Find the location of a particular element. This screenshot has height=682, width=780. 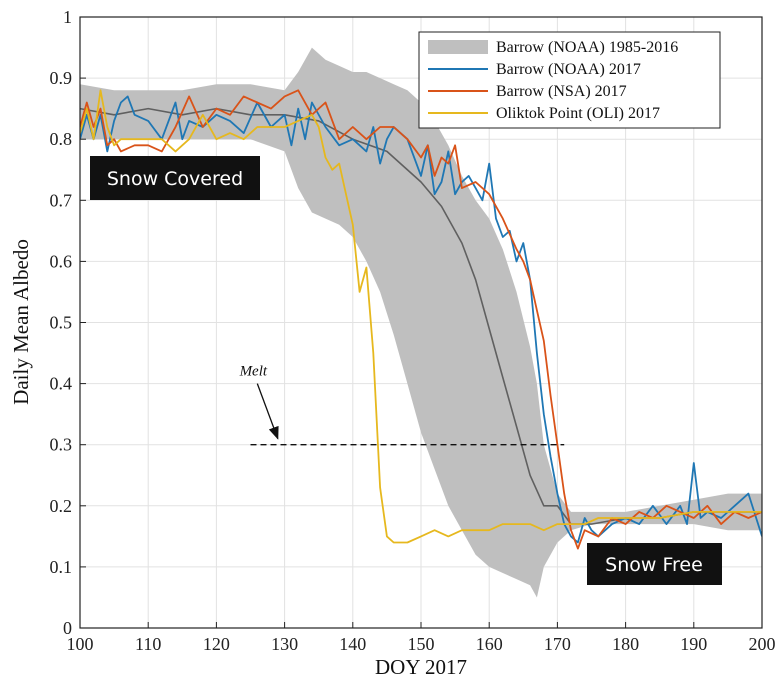

snow-free-box is located at coordinates (654, 564).